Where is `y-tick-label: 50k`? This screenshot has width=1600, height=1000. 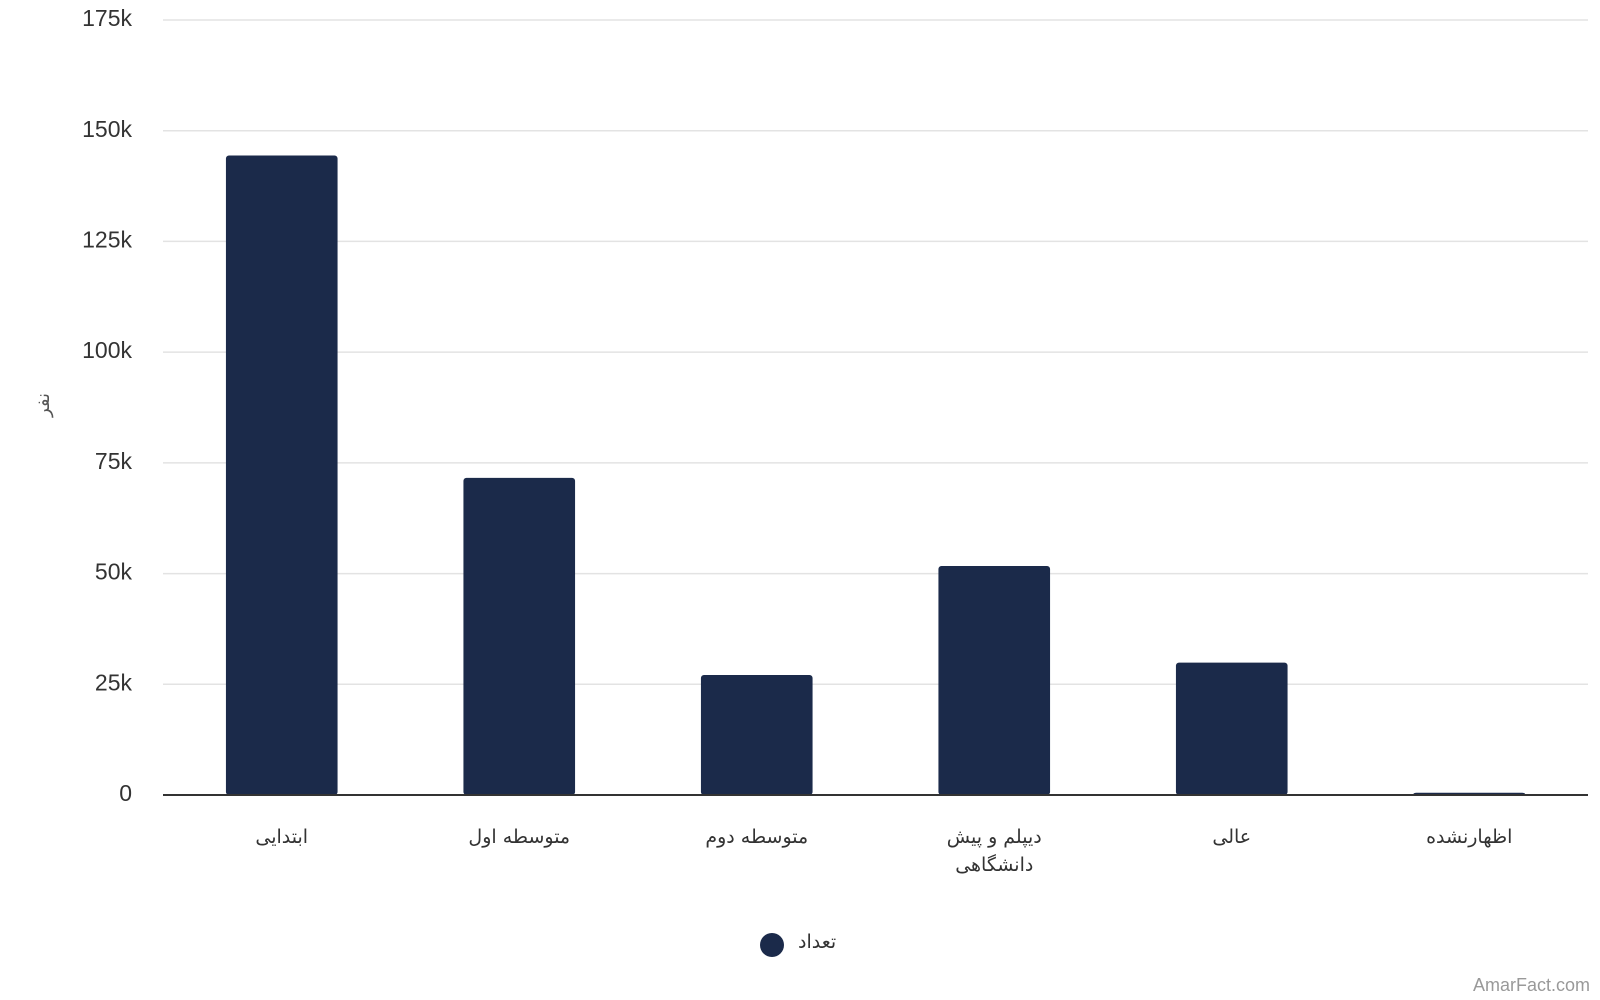
y-tick-label: 50k is located at coordinates (114, 572).